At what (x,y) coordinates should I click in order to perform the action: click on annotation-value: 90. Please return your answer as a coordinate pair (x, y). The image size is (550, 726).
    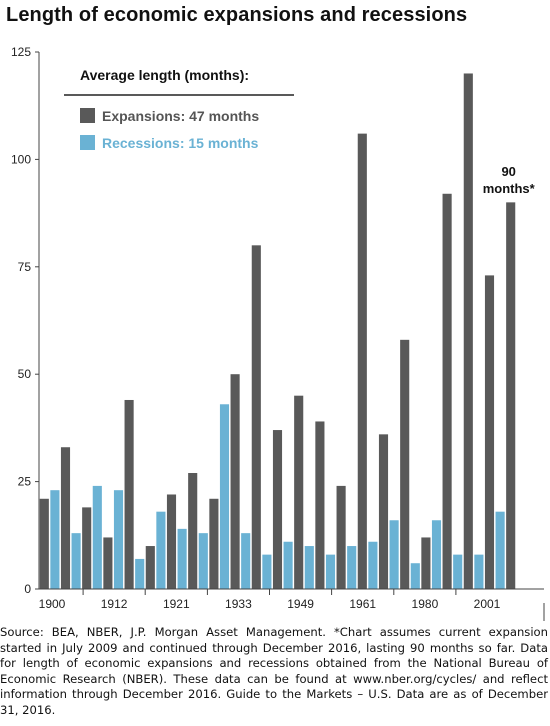
    Looking at the image, I should click on (508, 171).